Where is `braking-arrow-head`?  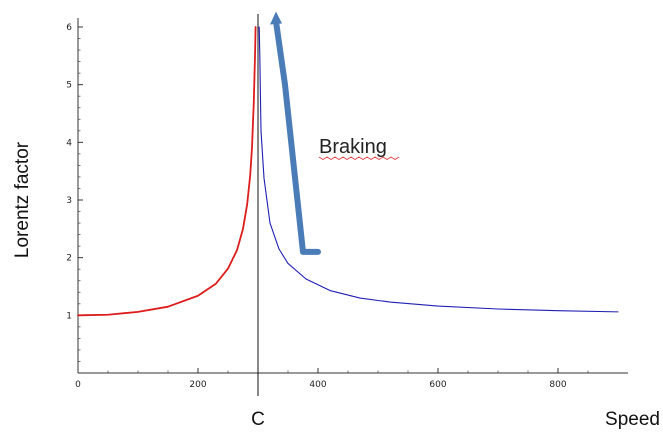
braking-arrow-head is located at coordinates (276, 18).